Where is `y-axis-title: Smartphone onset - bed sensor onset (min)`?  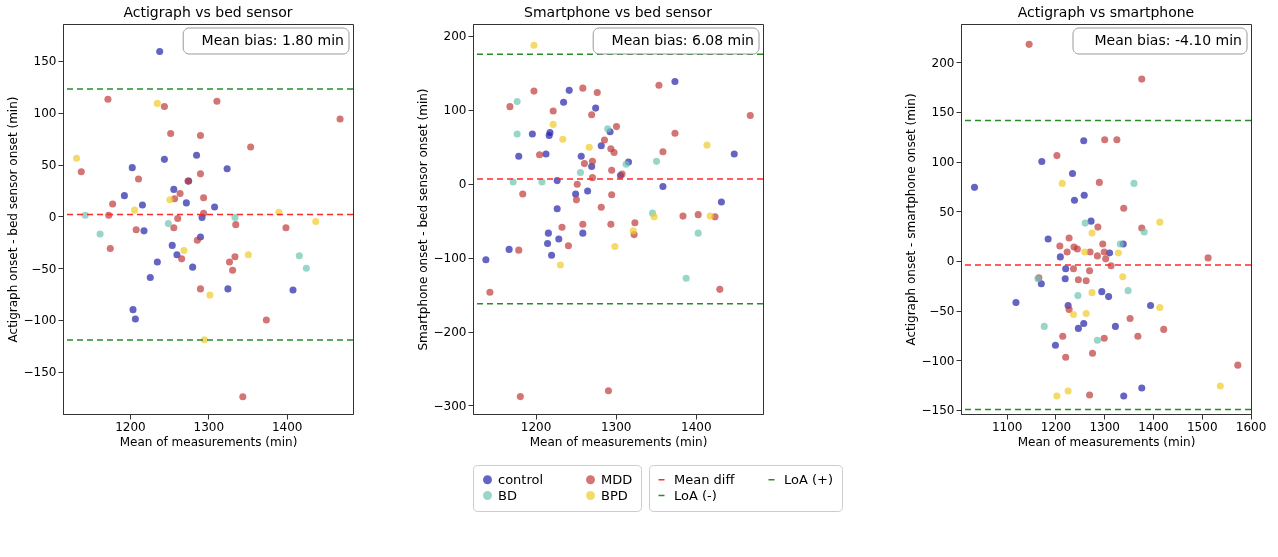
y-axis-title: Smartphone onset - bed sensor onset (min) is located at coordinates (422, 219).